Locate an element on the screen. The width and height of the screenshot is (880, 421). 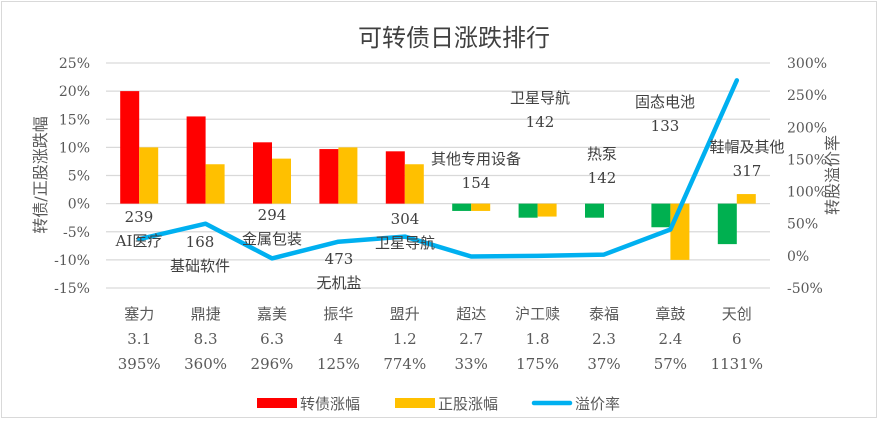
x-category-label: 天创 is located at coordinates (737, 314).